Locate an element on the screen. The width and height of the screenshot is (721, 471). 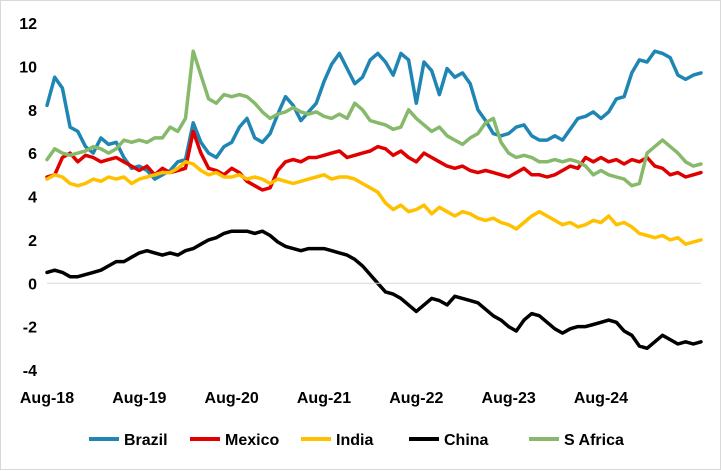
legend-label-india: India is located at coordinates (354, 440).